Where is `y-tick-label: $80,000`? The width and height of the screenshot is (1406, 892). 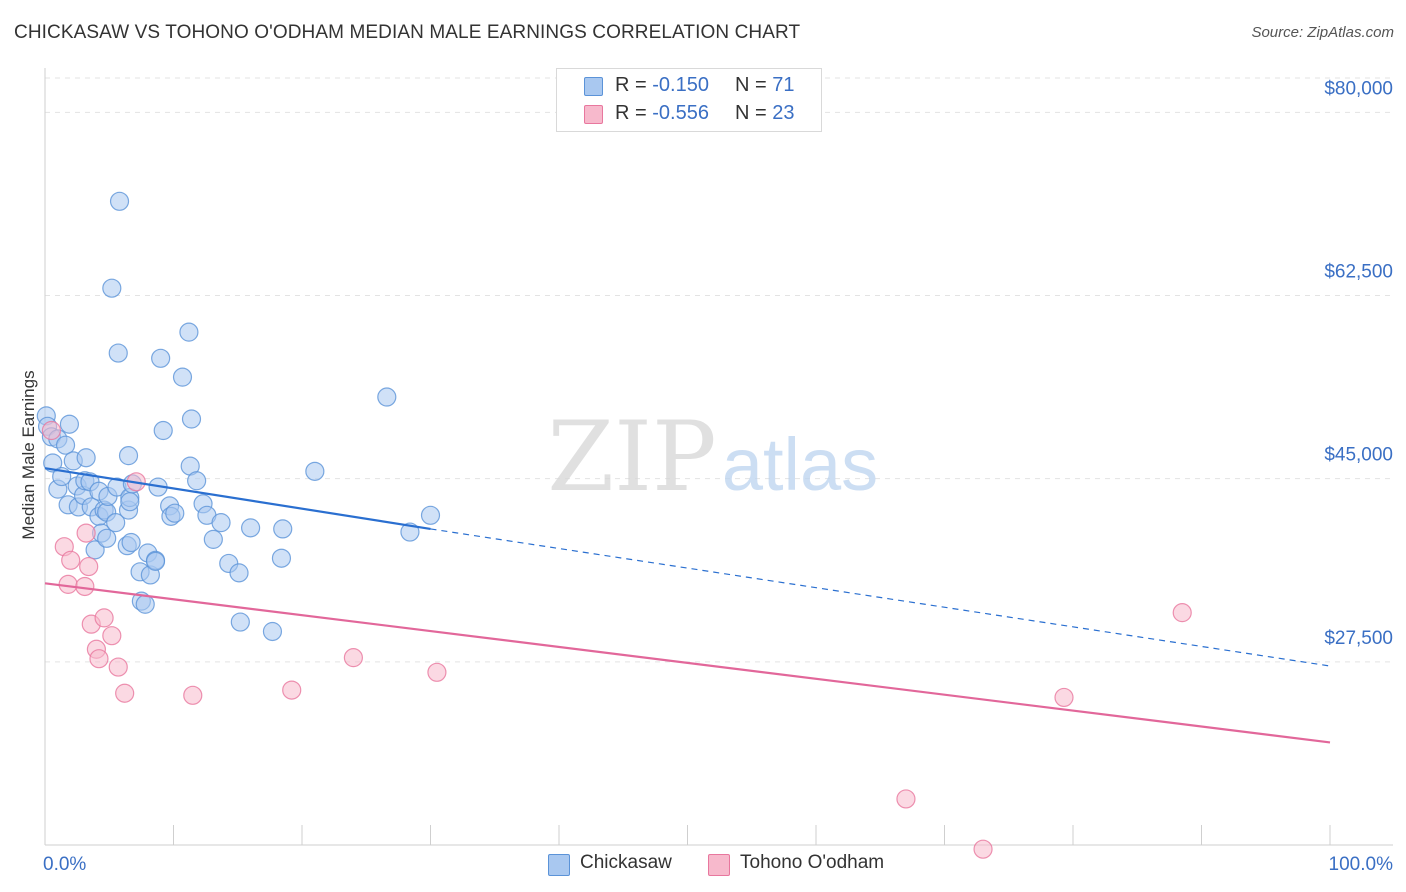 y-tick-label: $80,000 is located at coordinates (1358, 88).